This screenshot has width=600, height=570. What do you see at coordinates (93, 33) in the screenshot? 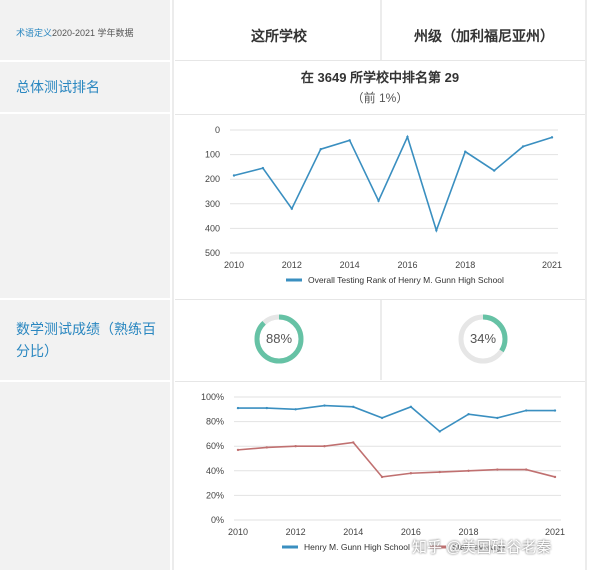
I see `year-label: 2020-2021 学年数据` at bounding box center [93, 33].